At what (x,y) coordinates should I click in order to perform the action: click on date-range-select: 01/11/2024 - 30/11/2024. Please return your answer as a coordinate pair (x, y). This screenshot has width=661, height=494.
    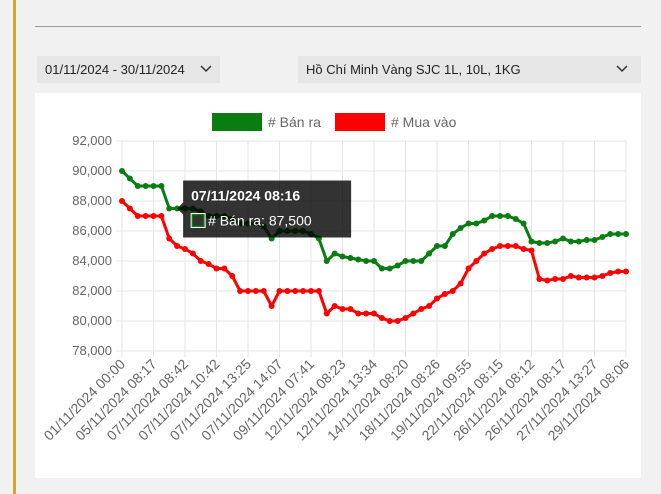
    Looking at the image, I should click on (128, 69).